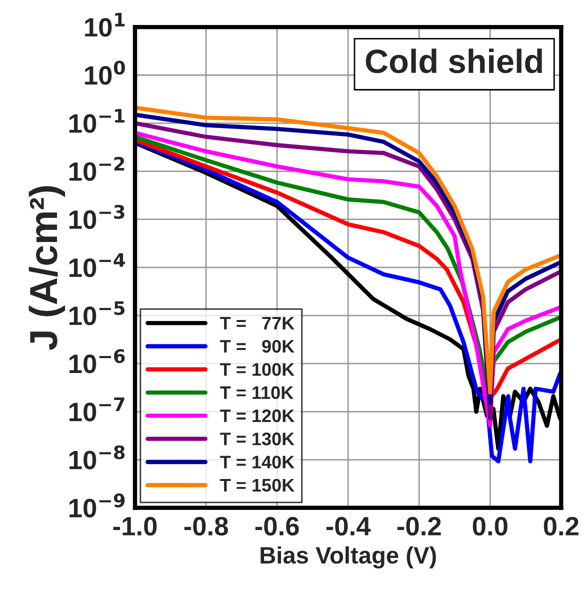  I want to click on y-tick-label: 10$^{−9}$, so click(97, 505).